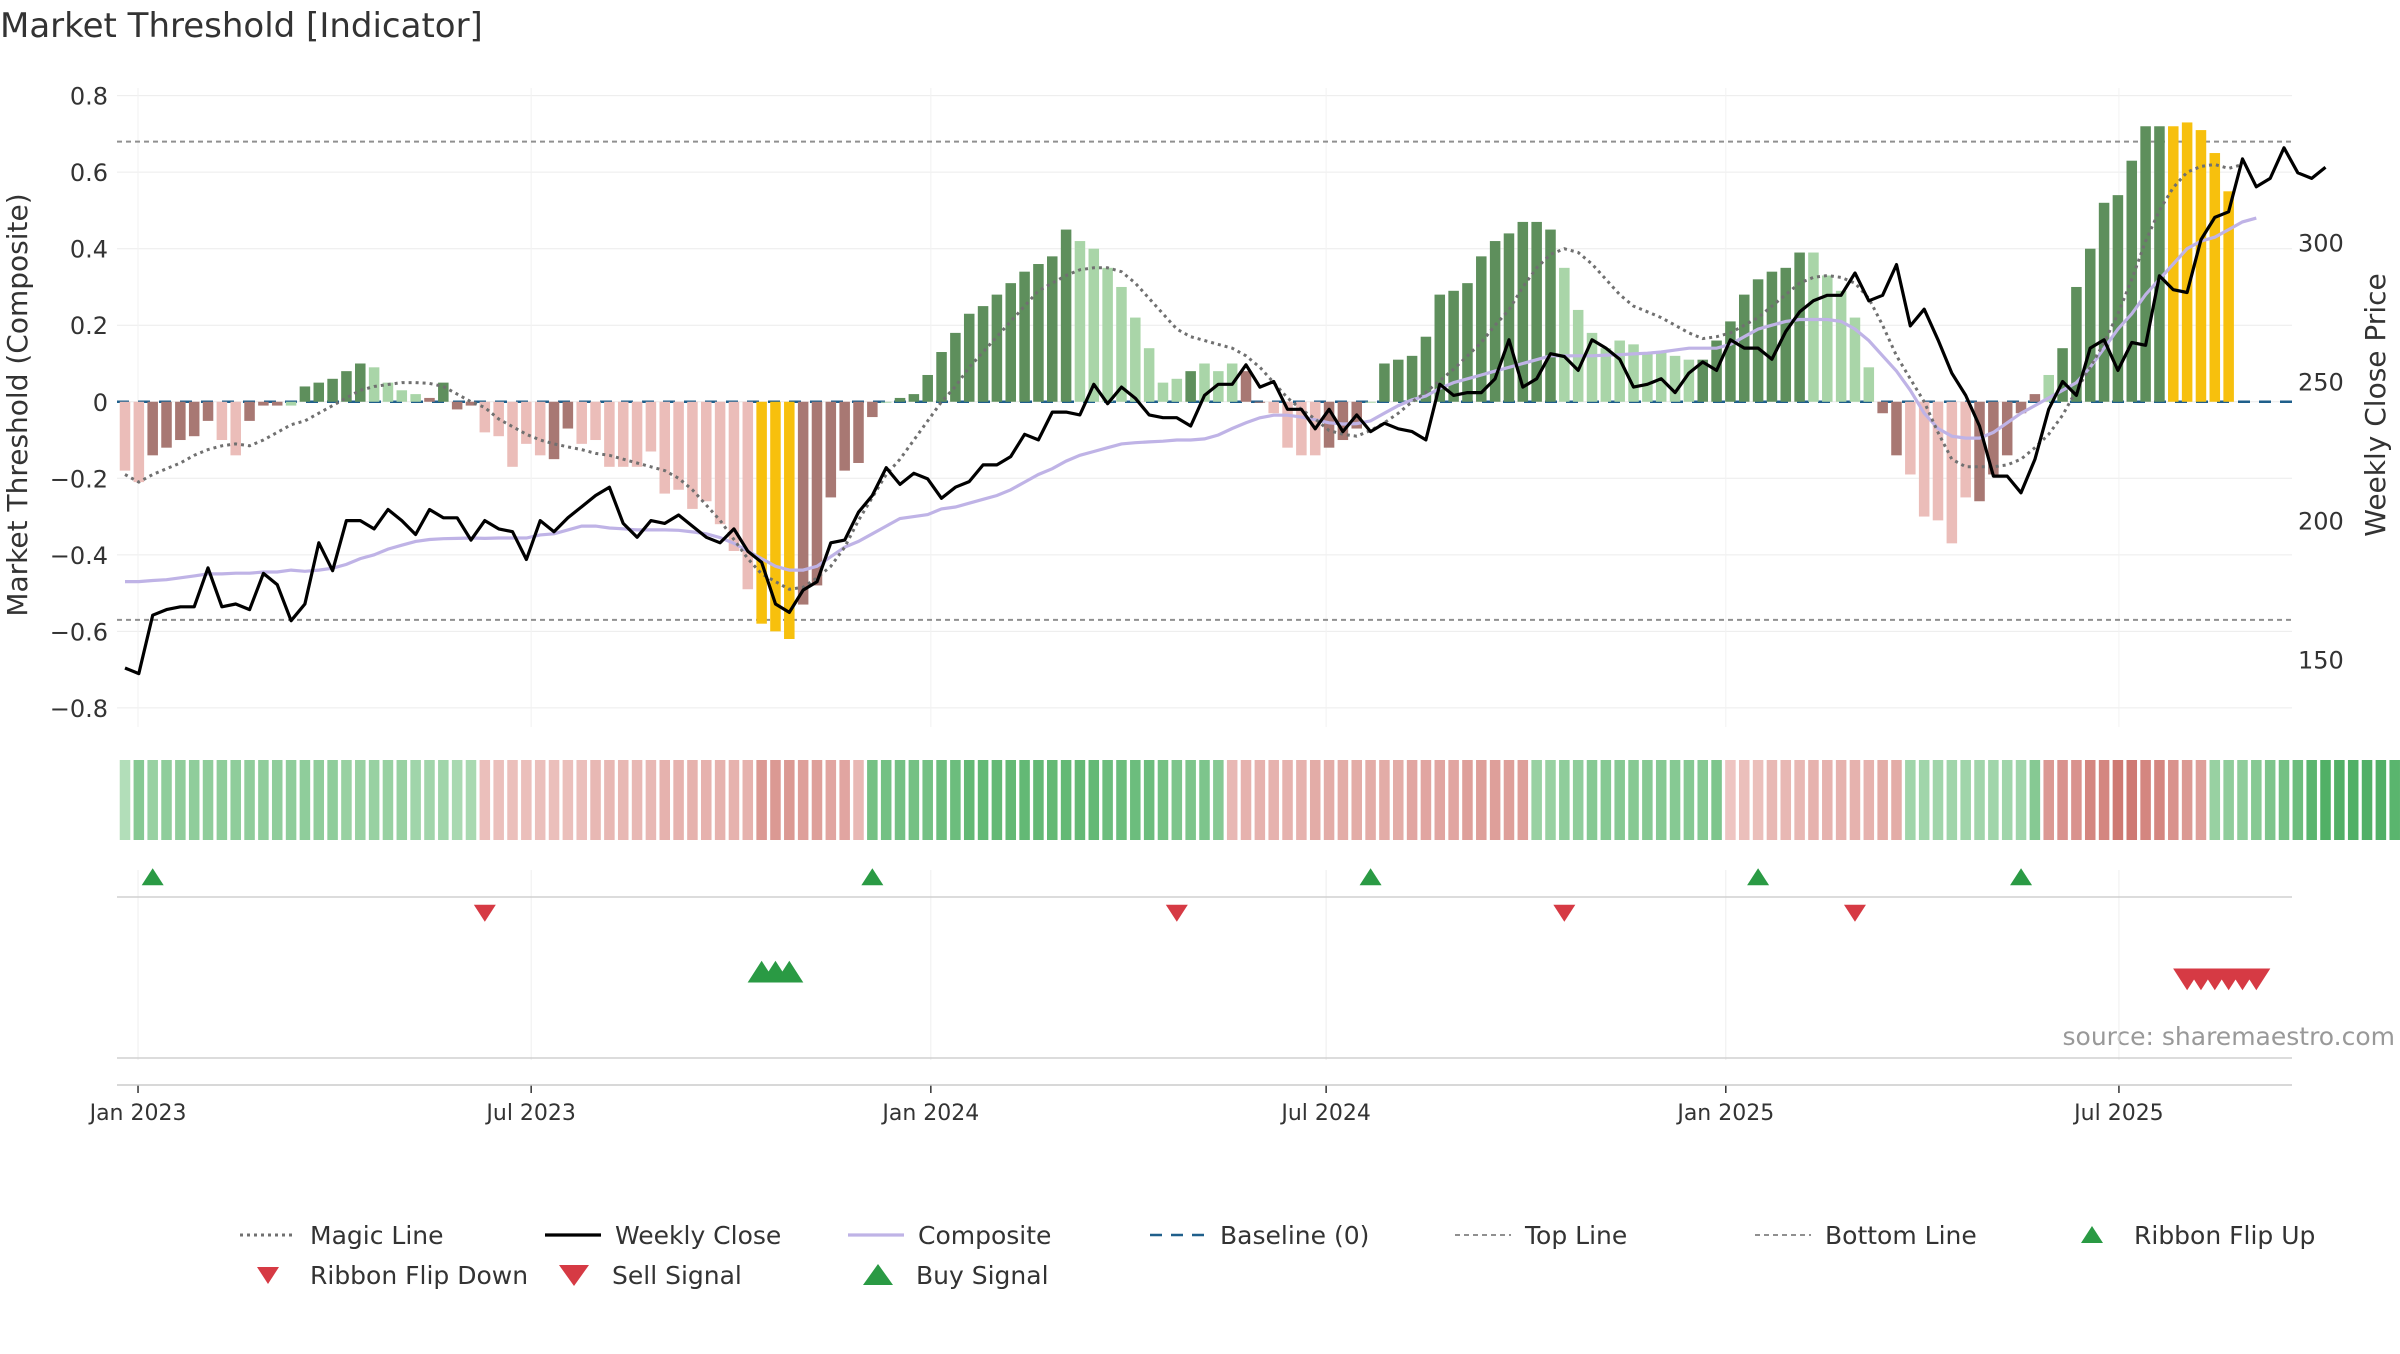  I want to click on y2-tick-label: 250, so click(2321, 382).